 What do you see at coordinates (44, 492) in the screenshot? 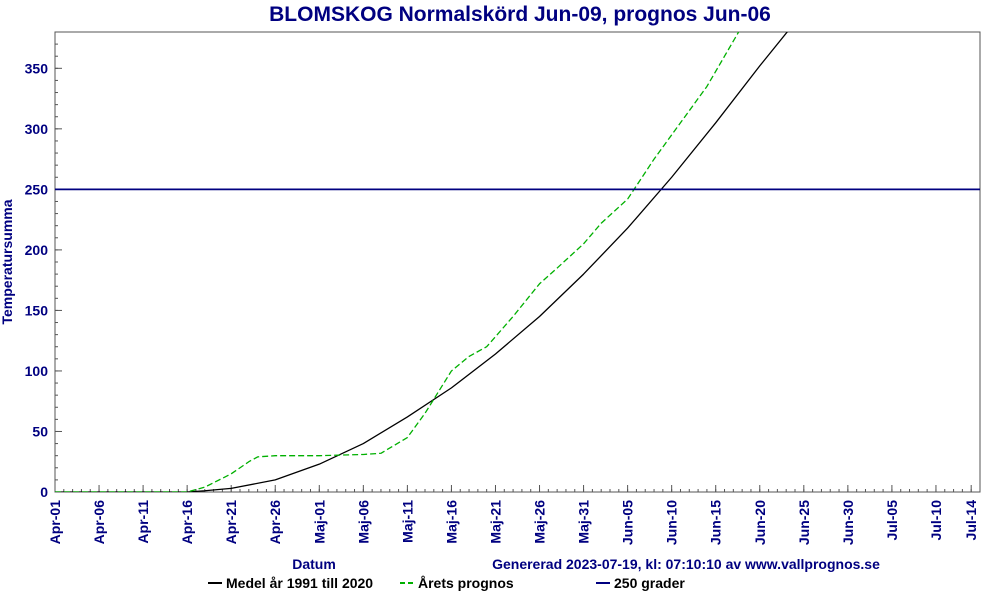
I see `y-tick-label: 0` at bounding box center [44, 492].